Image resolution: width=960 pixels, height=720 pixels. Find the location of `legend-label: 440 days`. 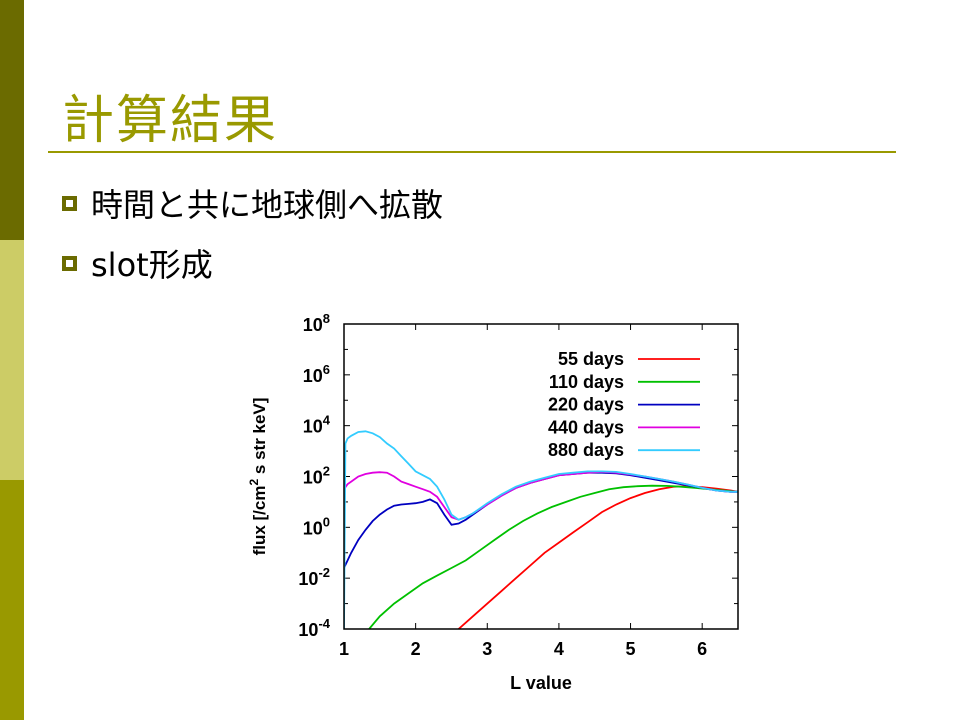

legend-label: 440 days is located at coordinates (586, 427).